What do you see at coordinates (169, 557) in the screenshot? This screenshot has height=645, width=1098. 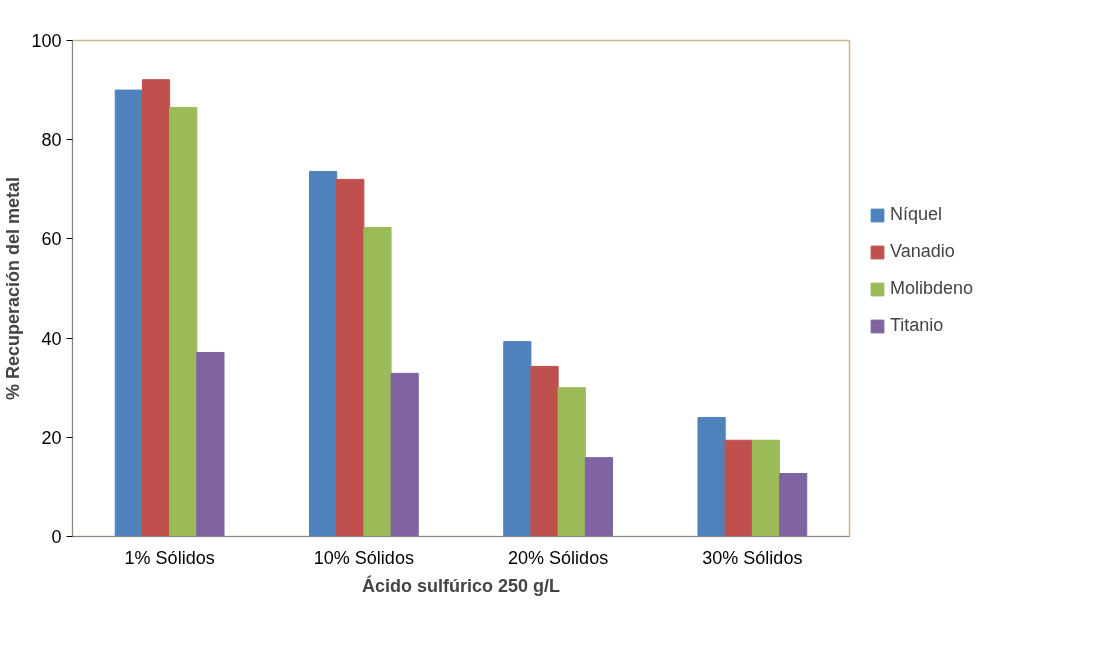 I see `x-tick-label: 1% Sólidos` at bounding box center [169, 557].